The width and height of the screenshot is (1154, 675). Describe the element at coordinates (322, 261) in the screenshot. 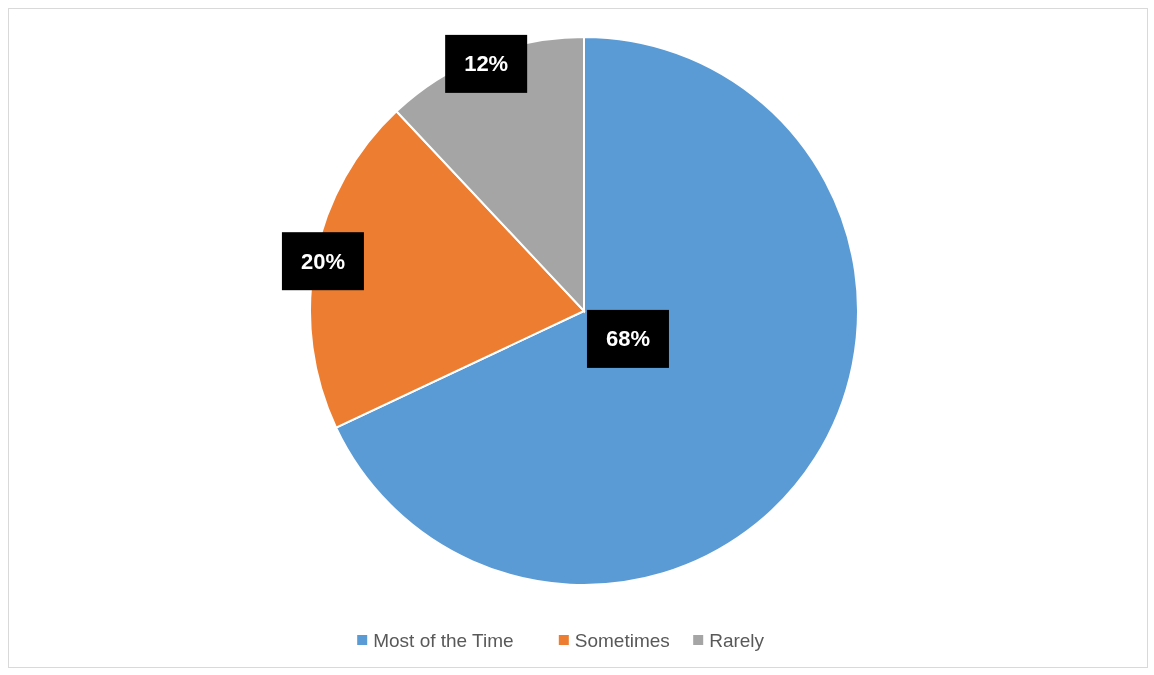

I see `data-label: 20%` at that location.